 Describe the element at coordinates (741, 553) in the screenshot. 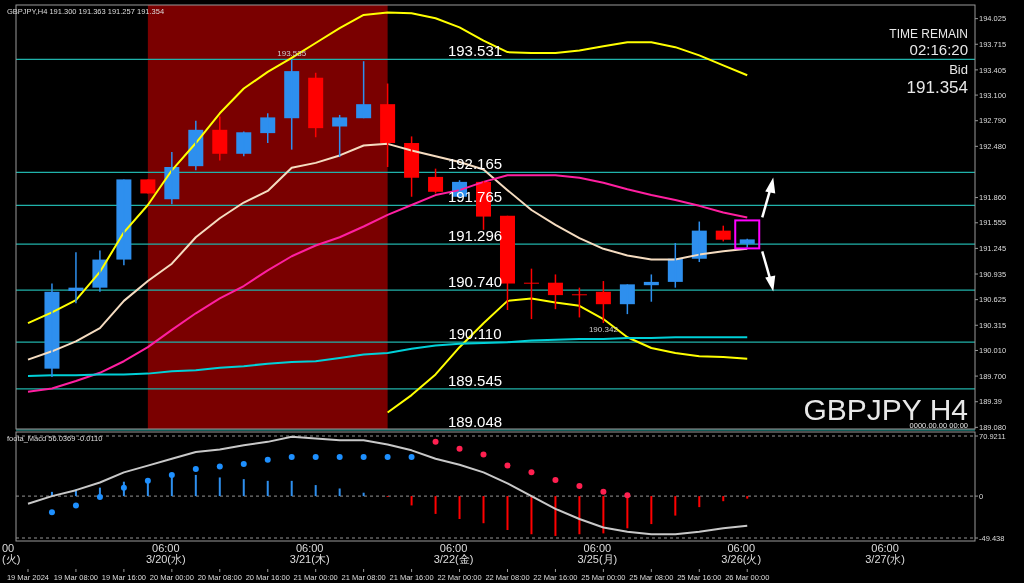

I see `text: 06:00 3/26(火)` at that location.